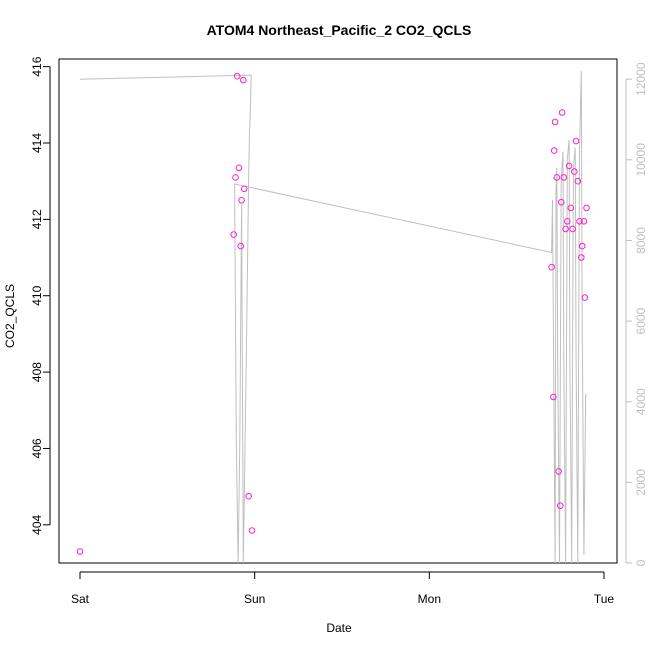 This screenshot has height=650, width=650. What do you see at coordinates (641, 562) in the screenshot?
I see `y2-tick-label: 0` at bounding box center [641, 562].